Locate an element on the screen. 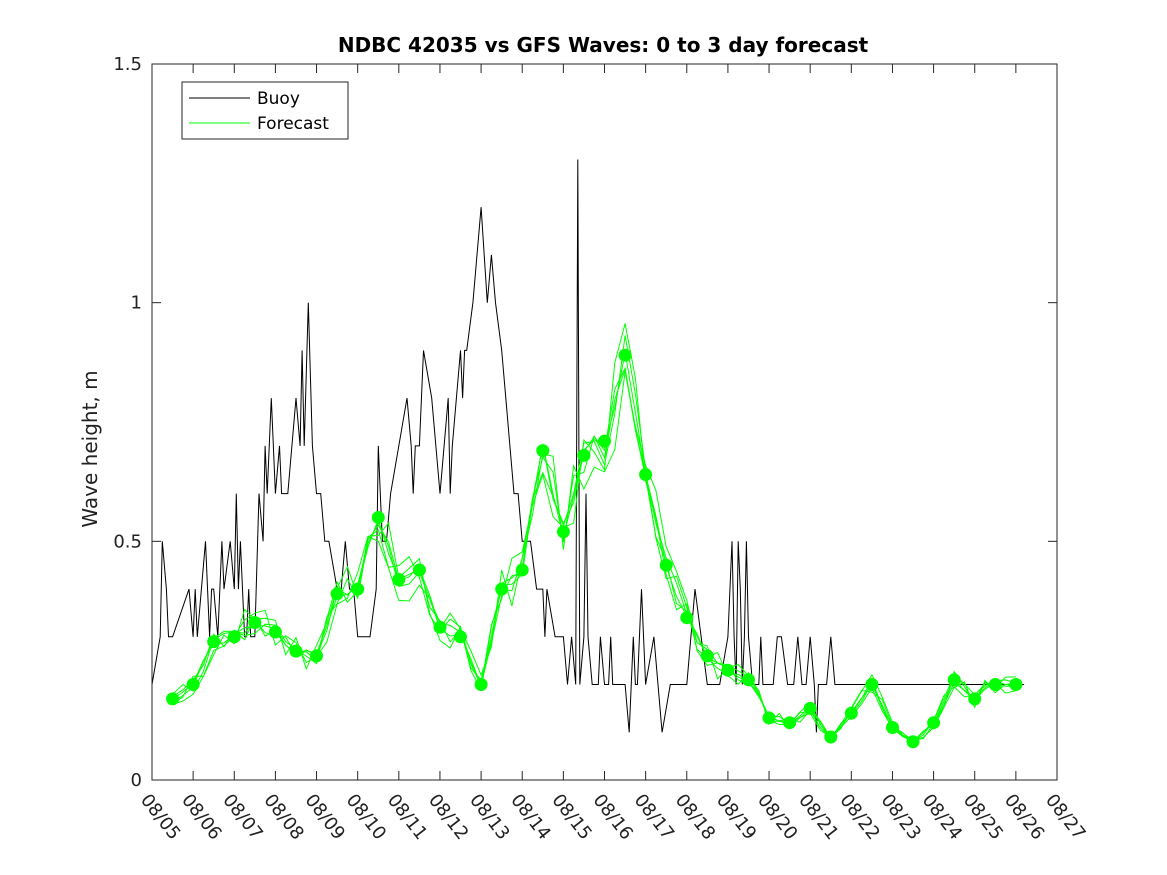 Image resolution: width=1167 pixels, height=875 pixels. y-axis-label: Wave height, m is located at coordinates (90, 448).